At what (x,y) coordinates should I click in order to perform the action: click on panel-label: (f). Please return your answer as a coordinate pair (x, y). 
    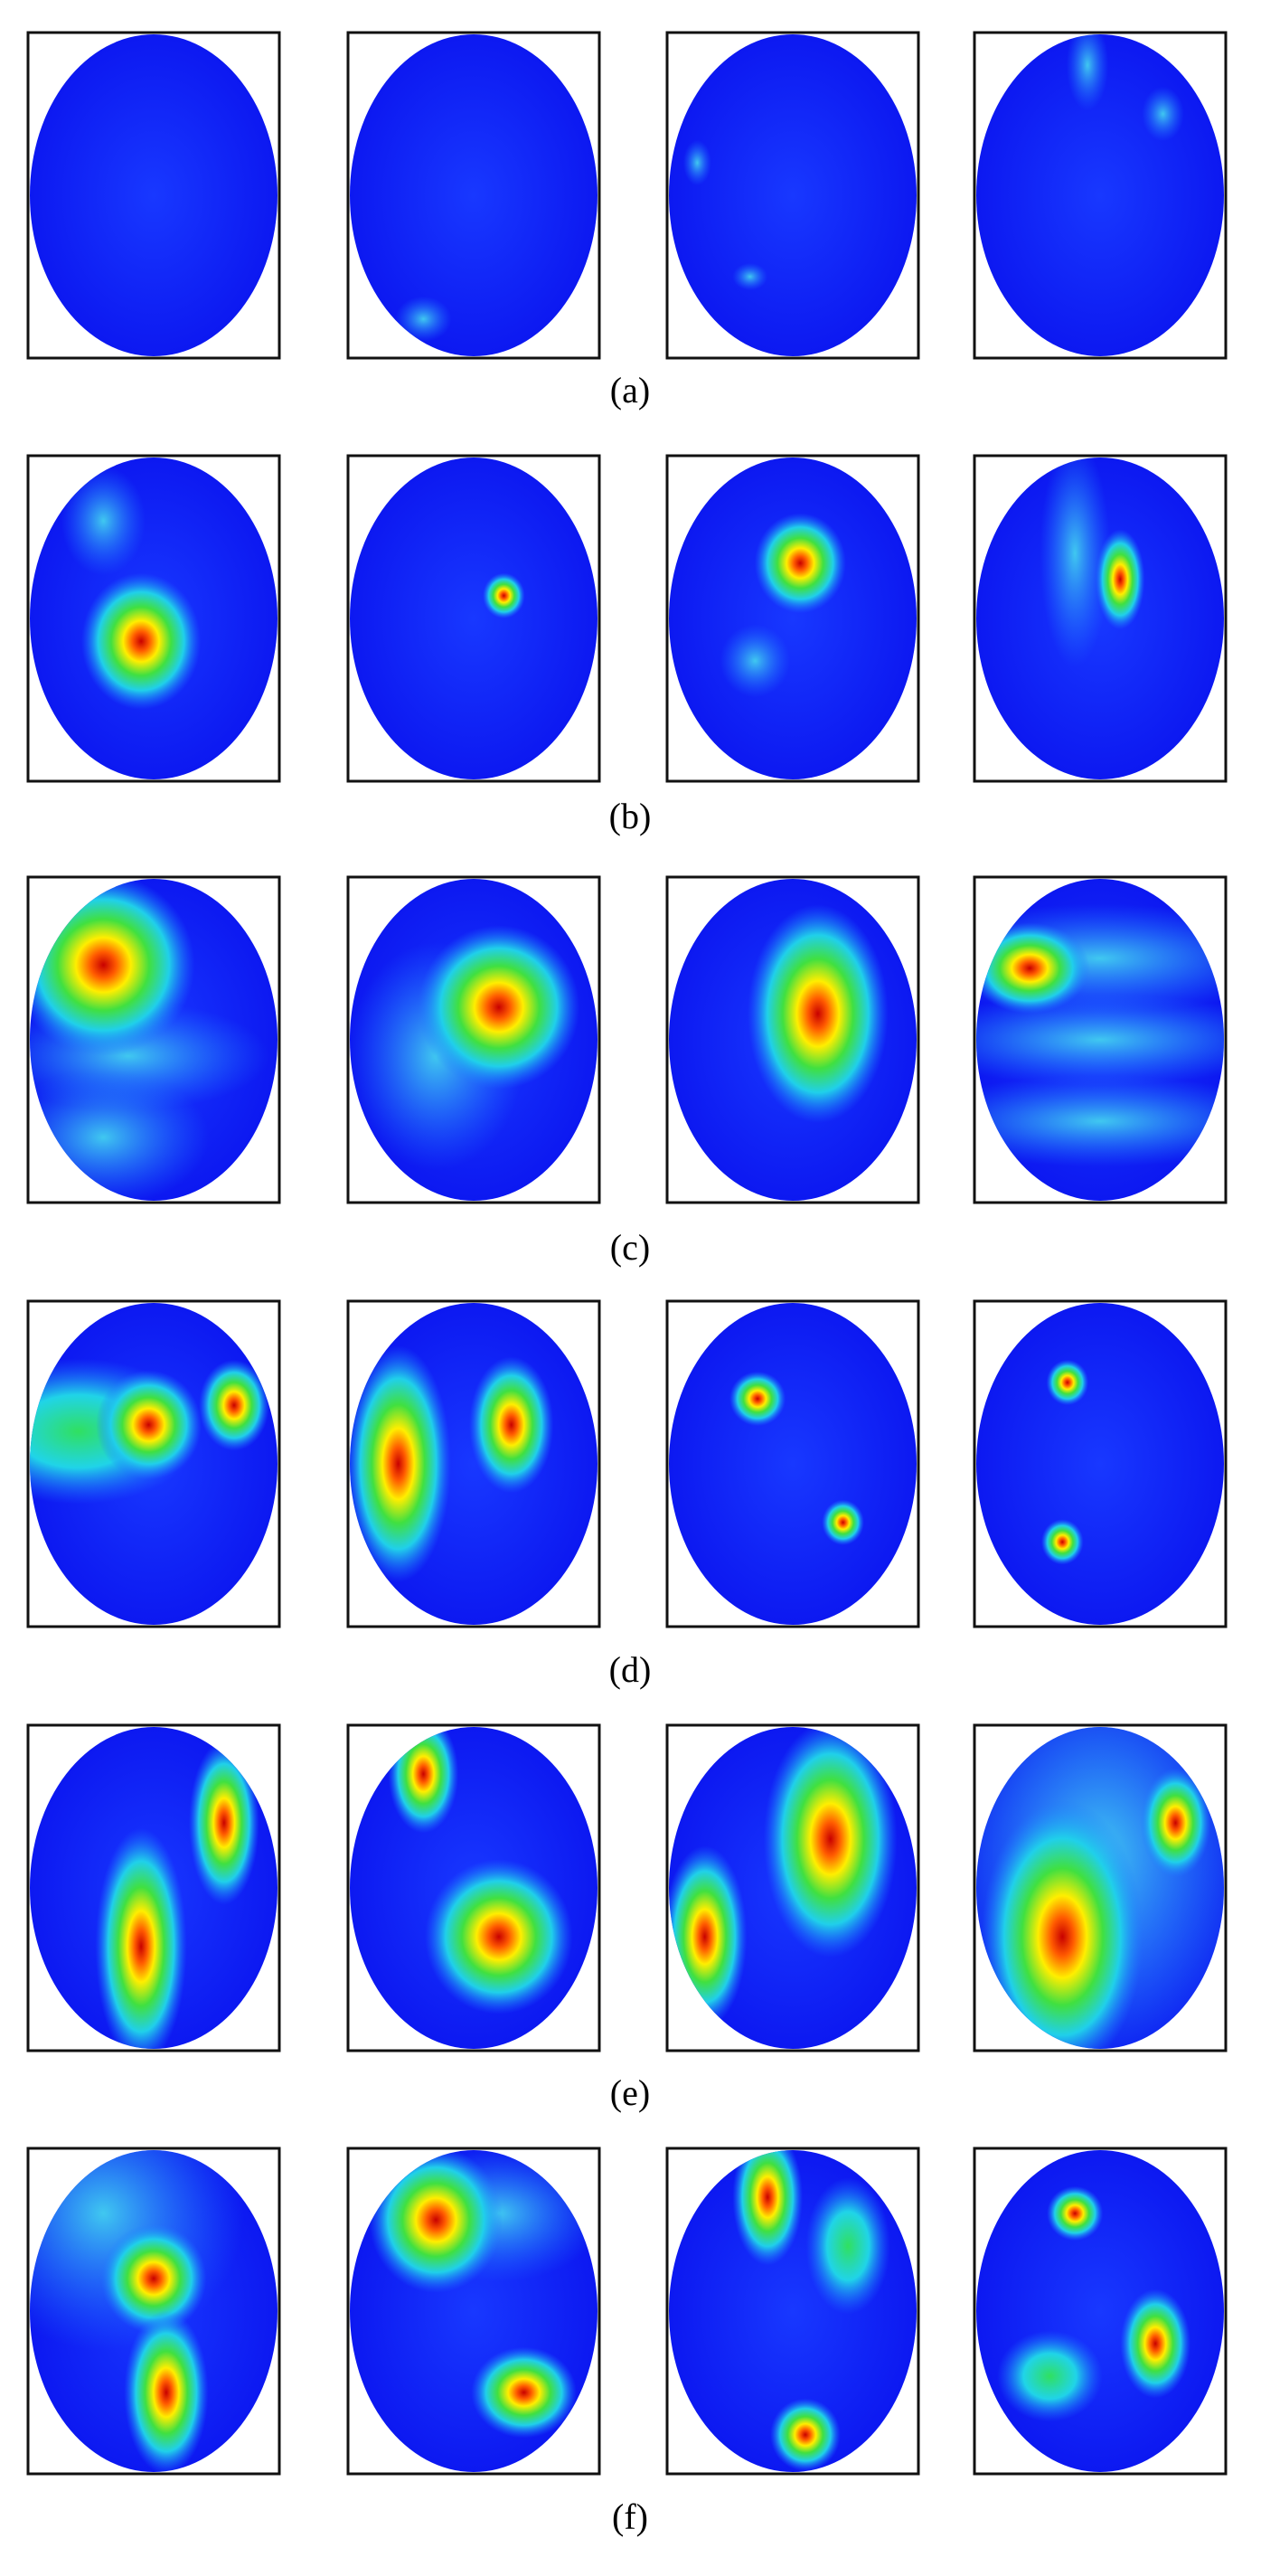
    Looking at the image, I should click on (630, 2516).